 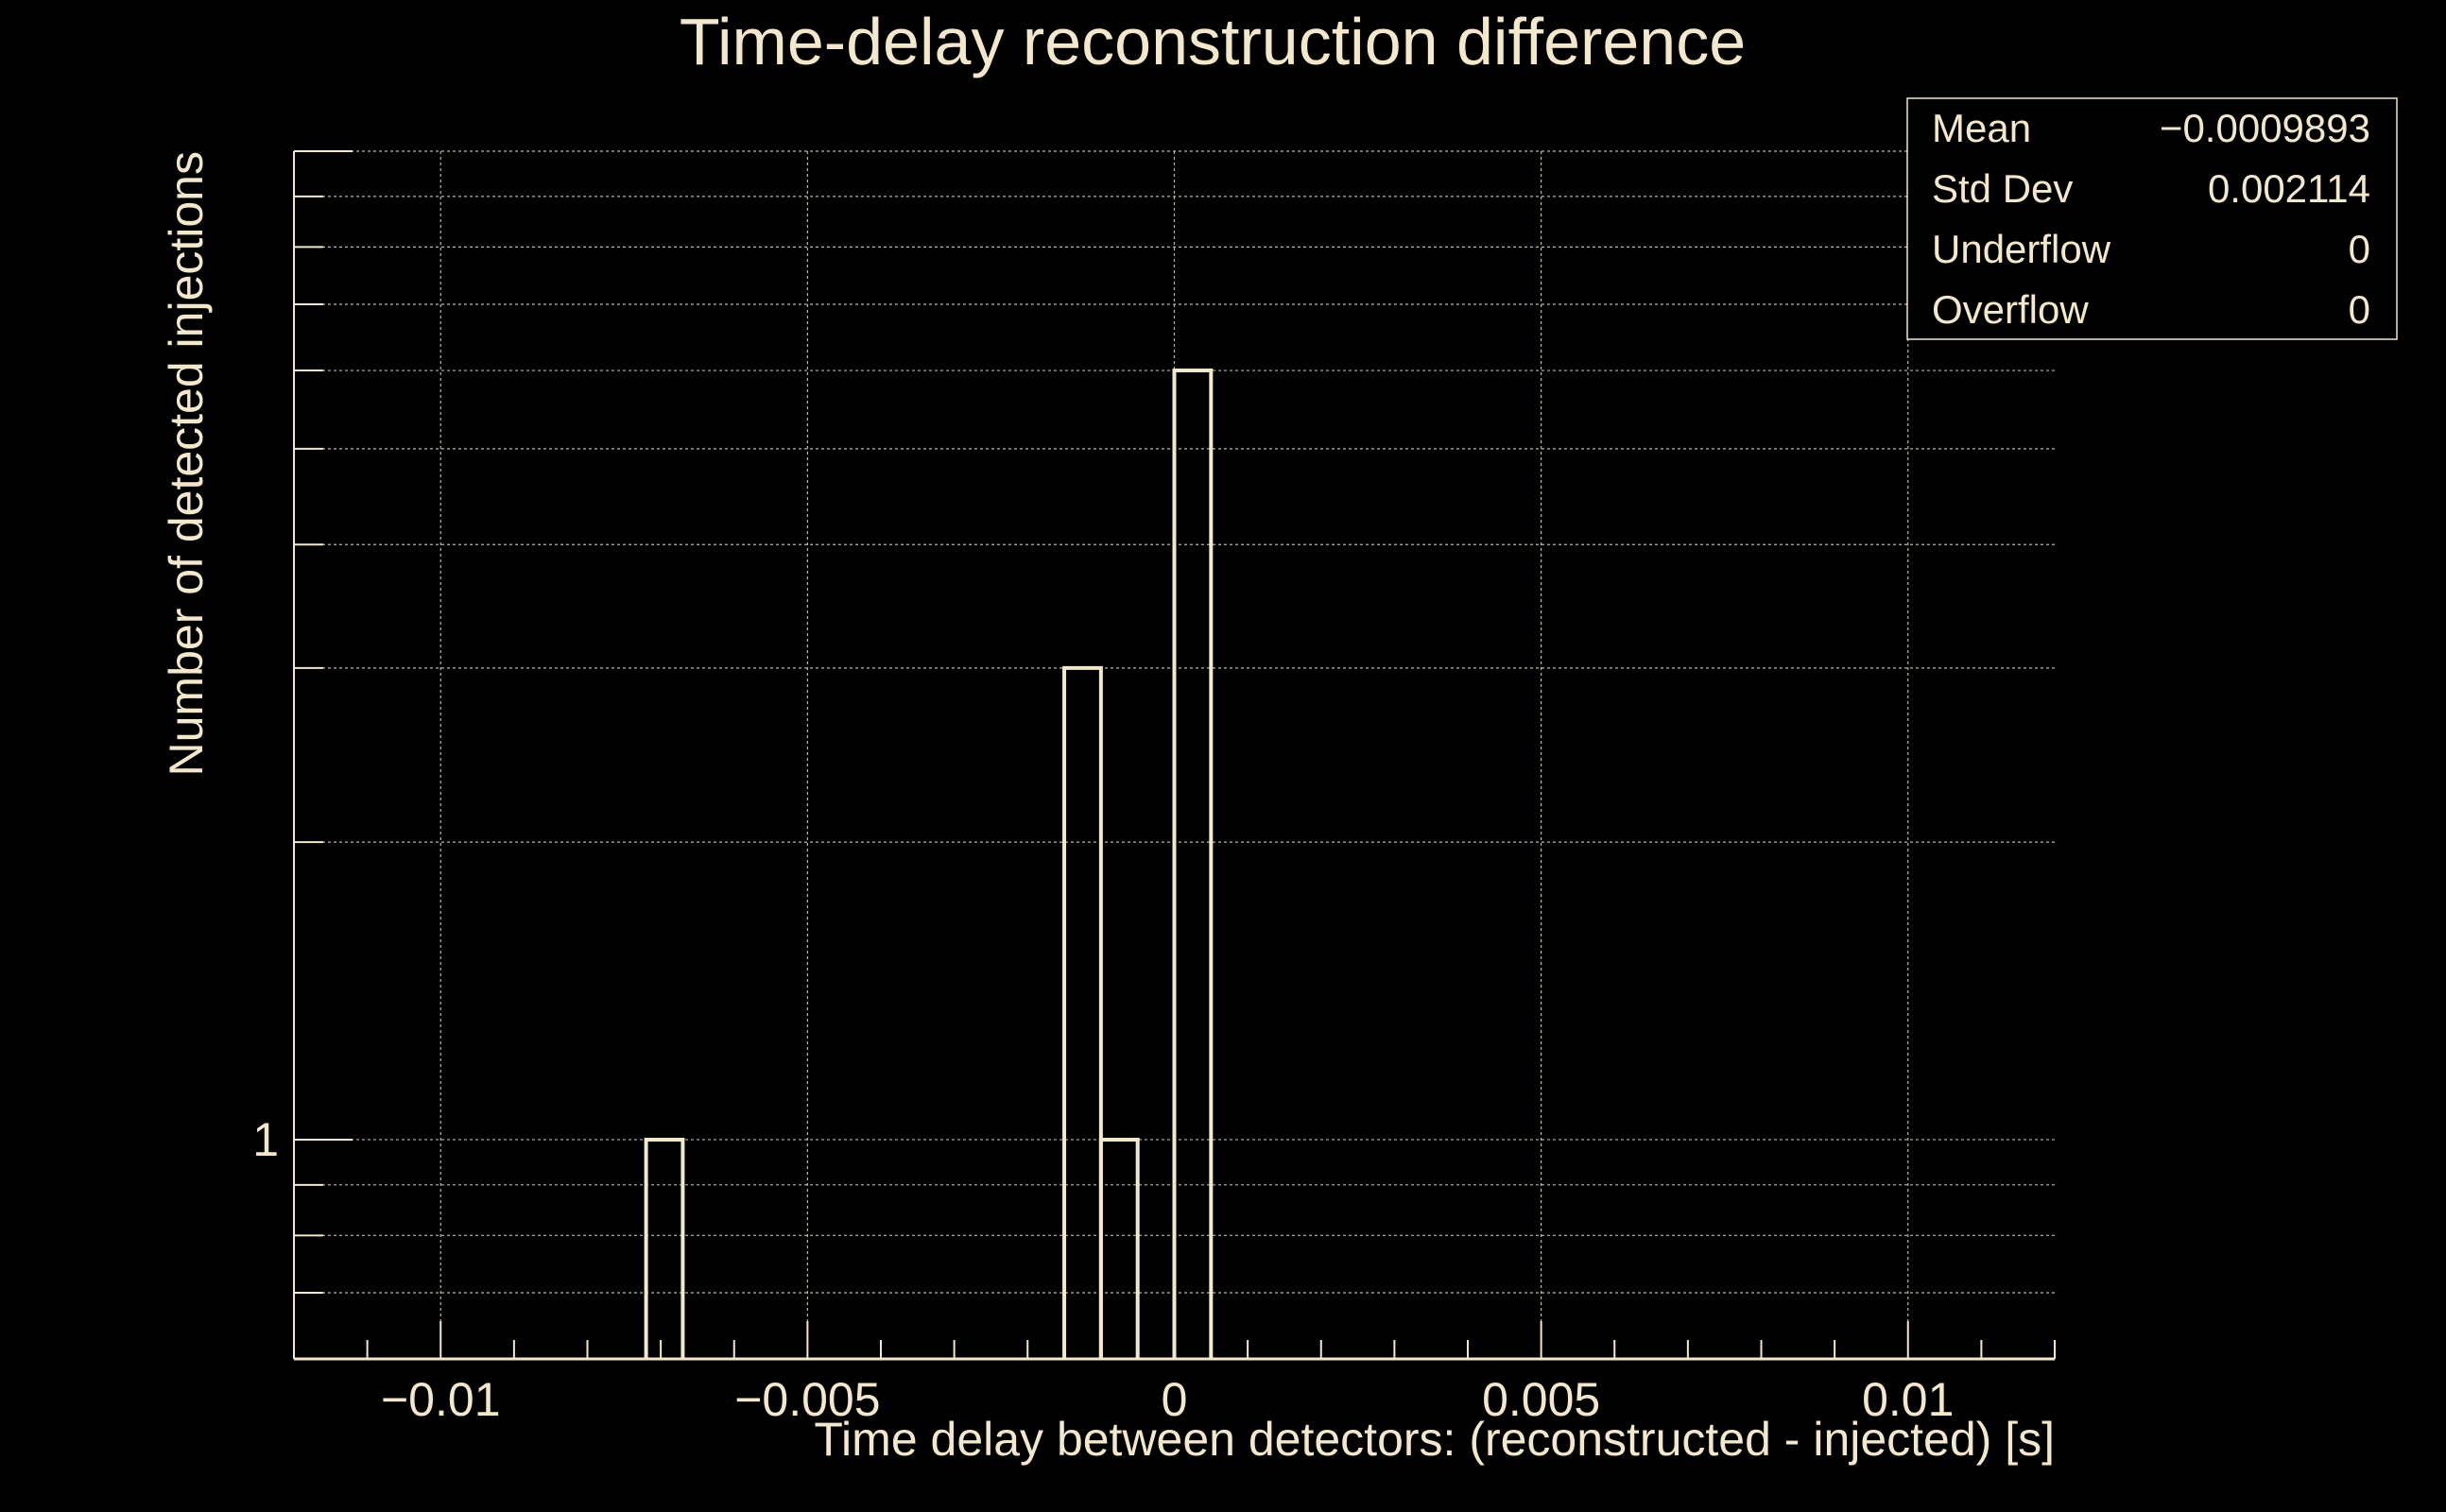 I want to click on chart-title: Time-delay reconstruction difference, so click(x=1213, y=41).